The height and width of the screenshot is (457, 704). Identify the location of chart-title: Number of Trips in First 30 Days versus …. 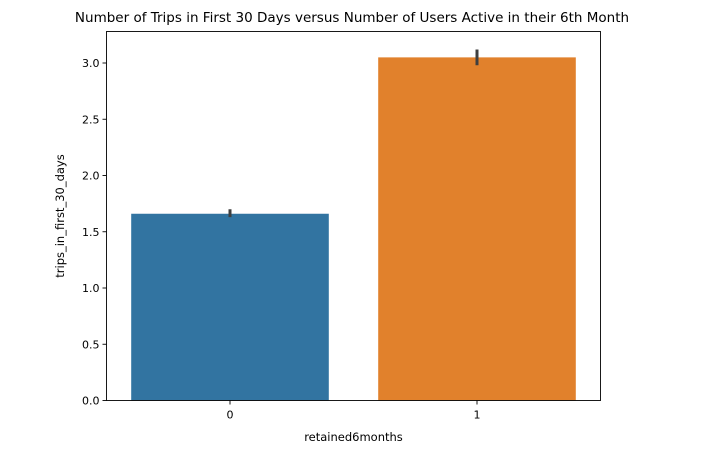
(352, 18).